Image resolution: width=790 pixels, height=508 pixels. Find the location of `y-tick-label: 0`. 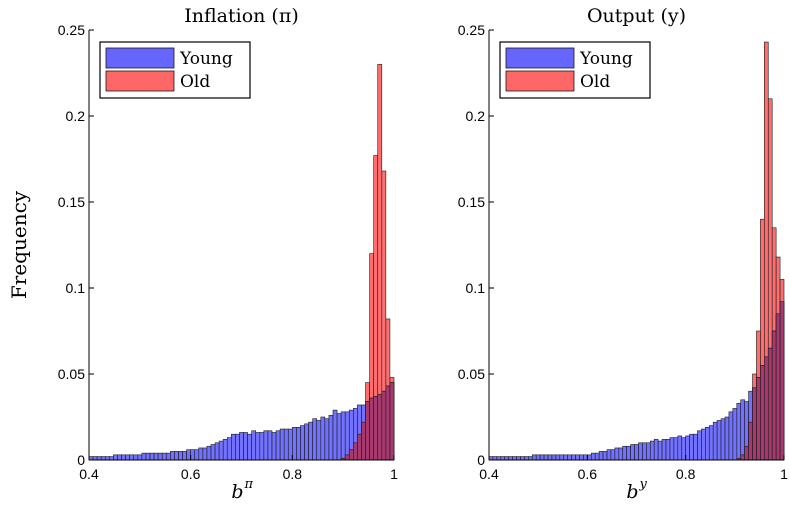

y-tick-label: 0 is located at coordinates (81, 460).